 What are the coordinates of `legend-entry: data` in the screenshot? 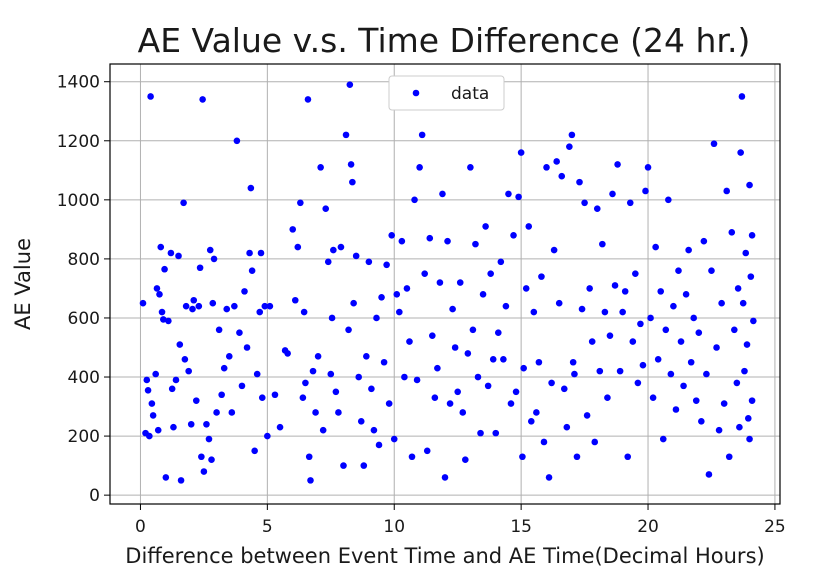 It's located at (470, 94).